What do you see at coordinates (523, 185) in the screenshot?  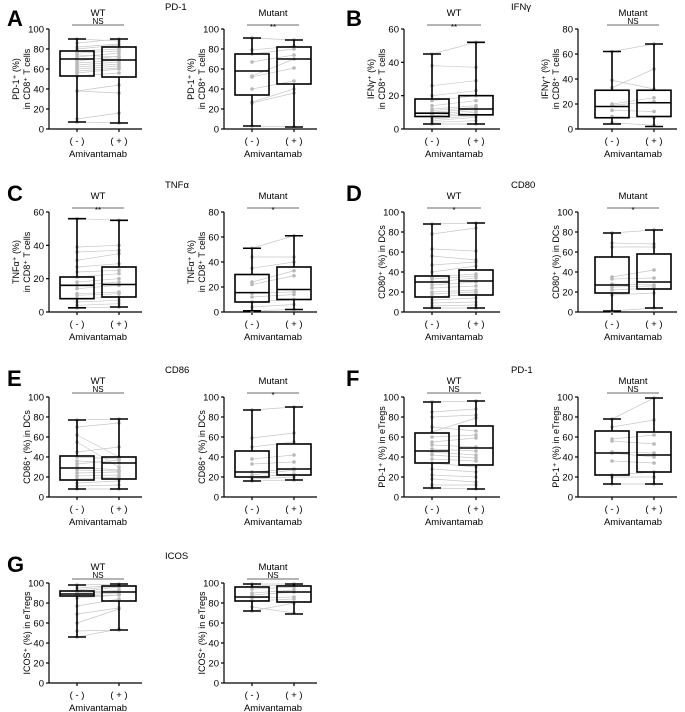 I see `row-title: CD80` at bounding box center [523, 185].